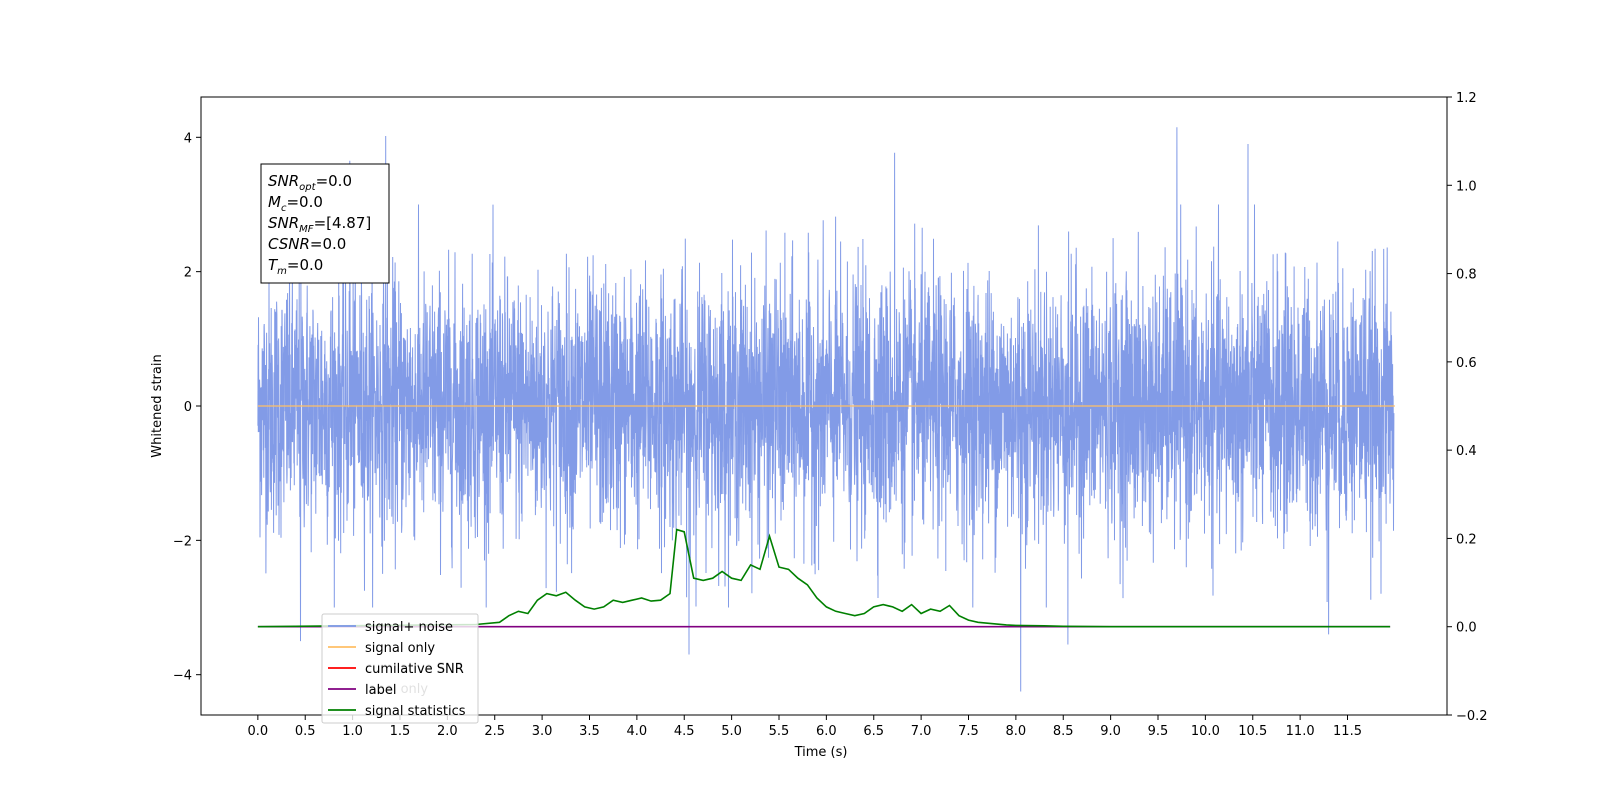  I want to click on x-tick-label: 0.5, so click(305, 731).